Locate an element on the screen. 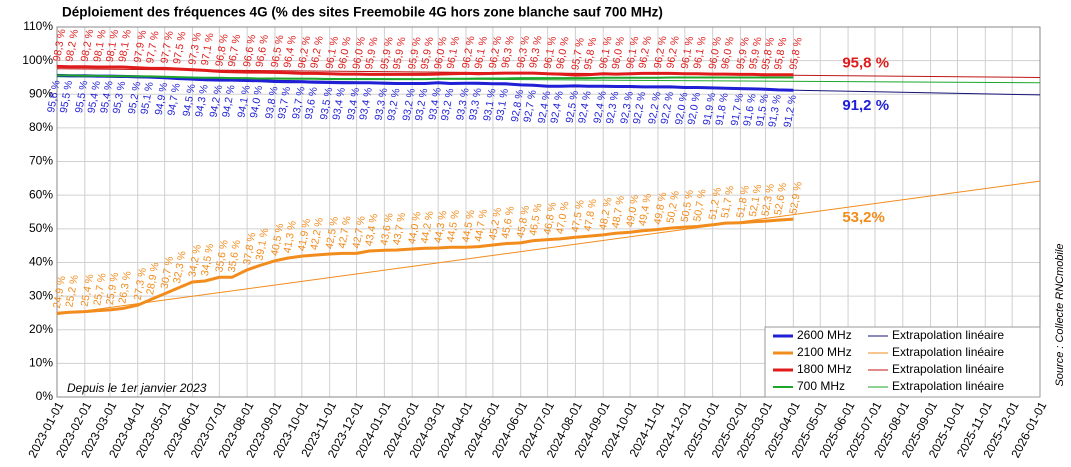 The height and width of the screenshot is (467, 1071). data-label: 95,4 % is located at coordinates (106, 97).